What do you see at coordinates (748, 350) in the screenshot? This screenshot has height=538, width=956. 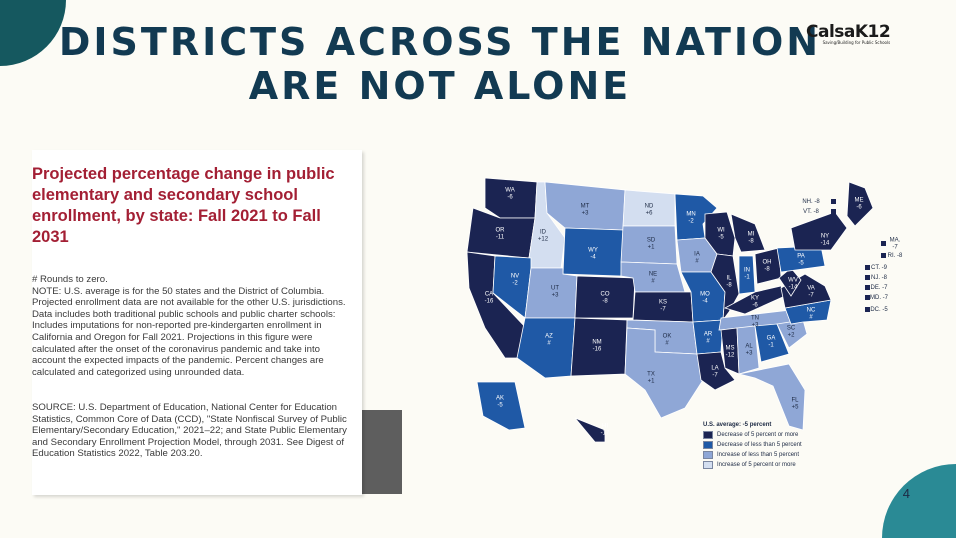 I see `state-label-al: AL +3` at bounding box center [748, 350].